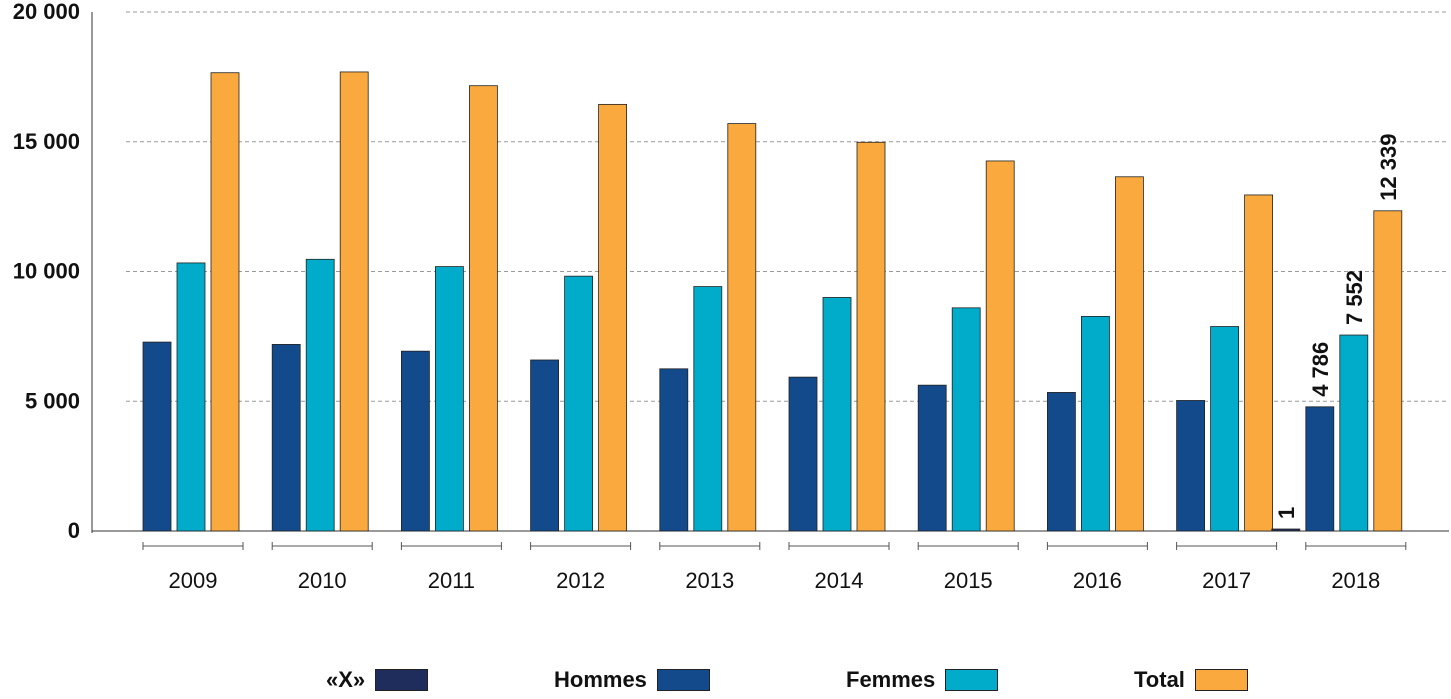  I want to click on legend-label: Total, so click(1159, 679).